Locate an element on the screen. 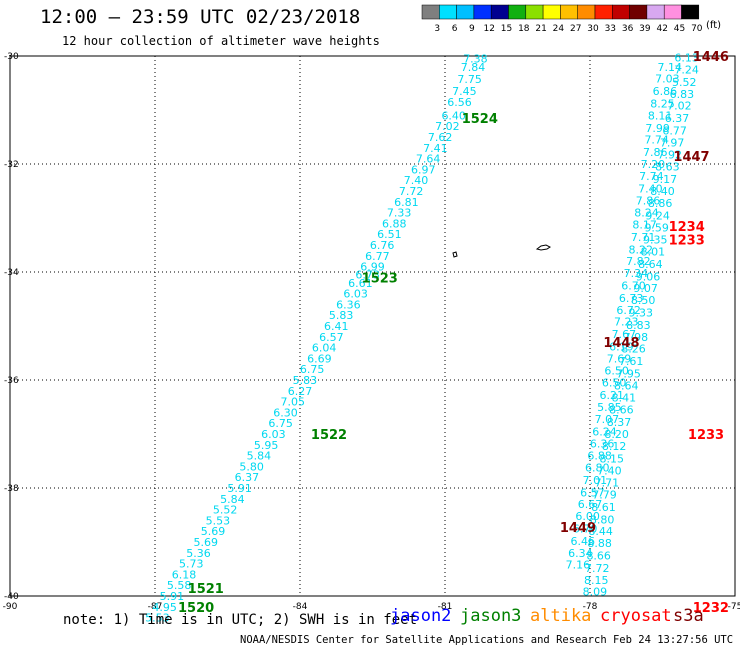 Image resolution: width=740 pixels, height=650 pixels. swh-value: 6.56 is located at coordinates (459, 102).